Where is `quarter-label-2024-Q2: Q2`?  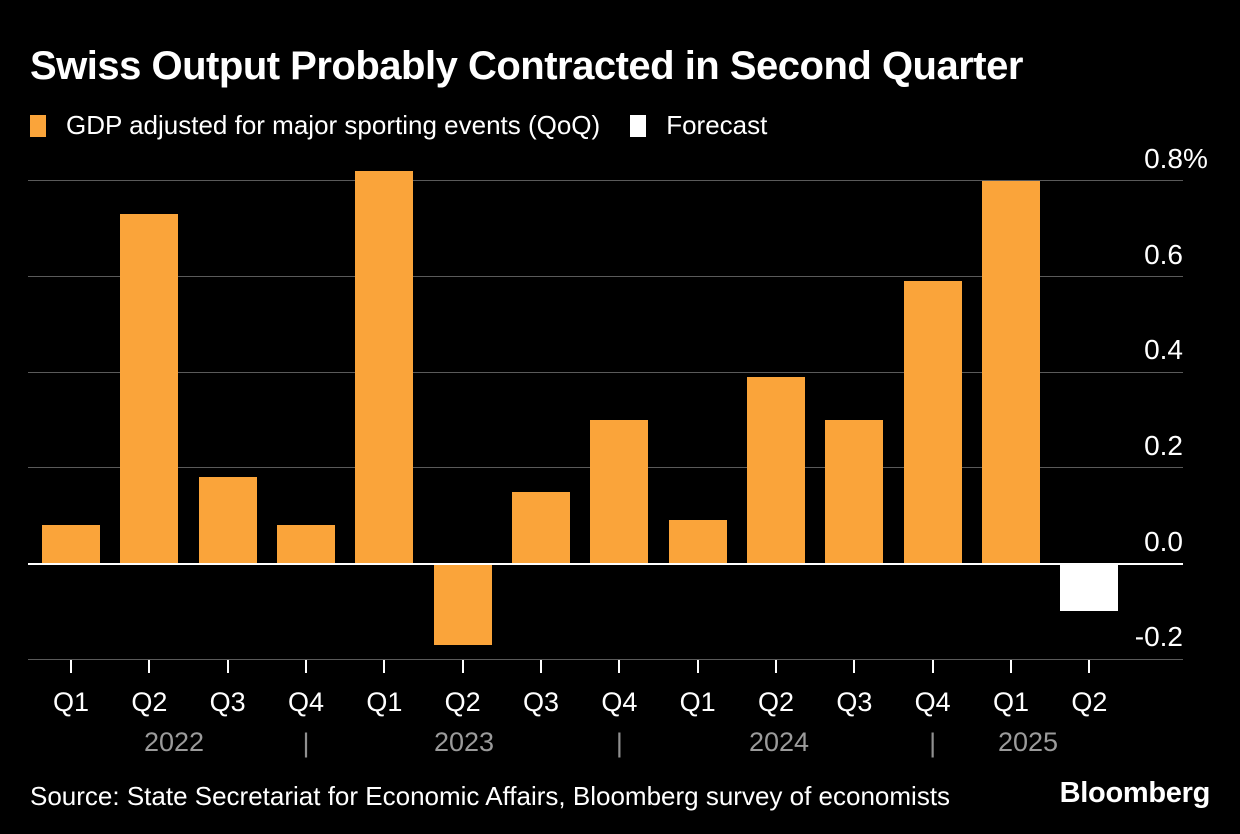
quarter-label-2024-Q2: Q2 is located at coordinates (775, 702).